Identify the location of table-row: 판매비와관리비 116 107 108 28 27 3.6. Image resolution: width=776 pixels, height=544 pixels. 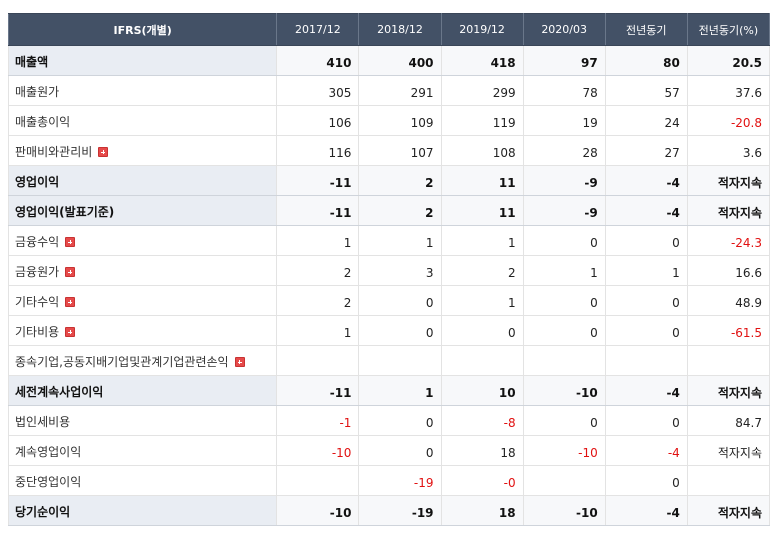
(389, 150).